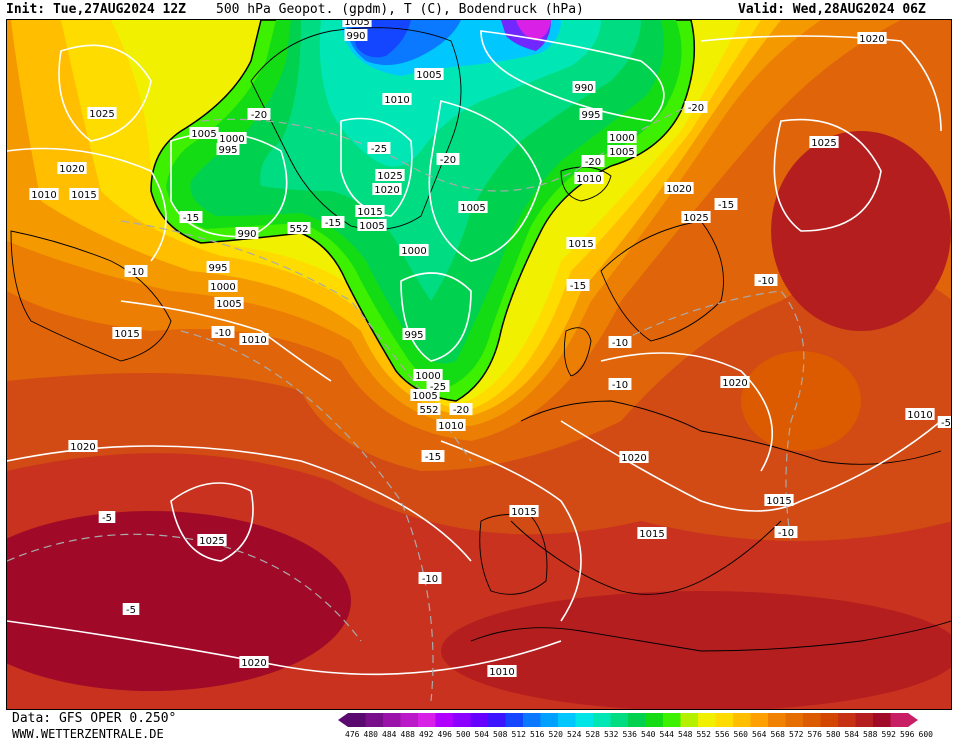 The image size is (959, 741). I want to click on colorbar-tick-label: 572, so click(796, 734).